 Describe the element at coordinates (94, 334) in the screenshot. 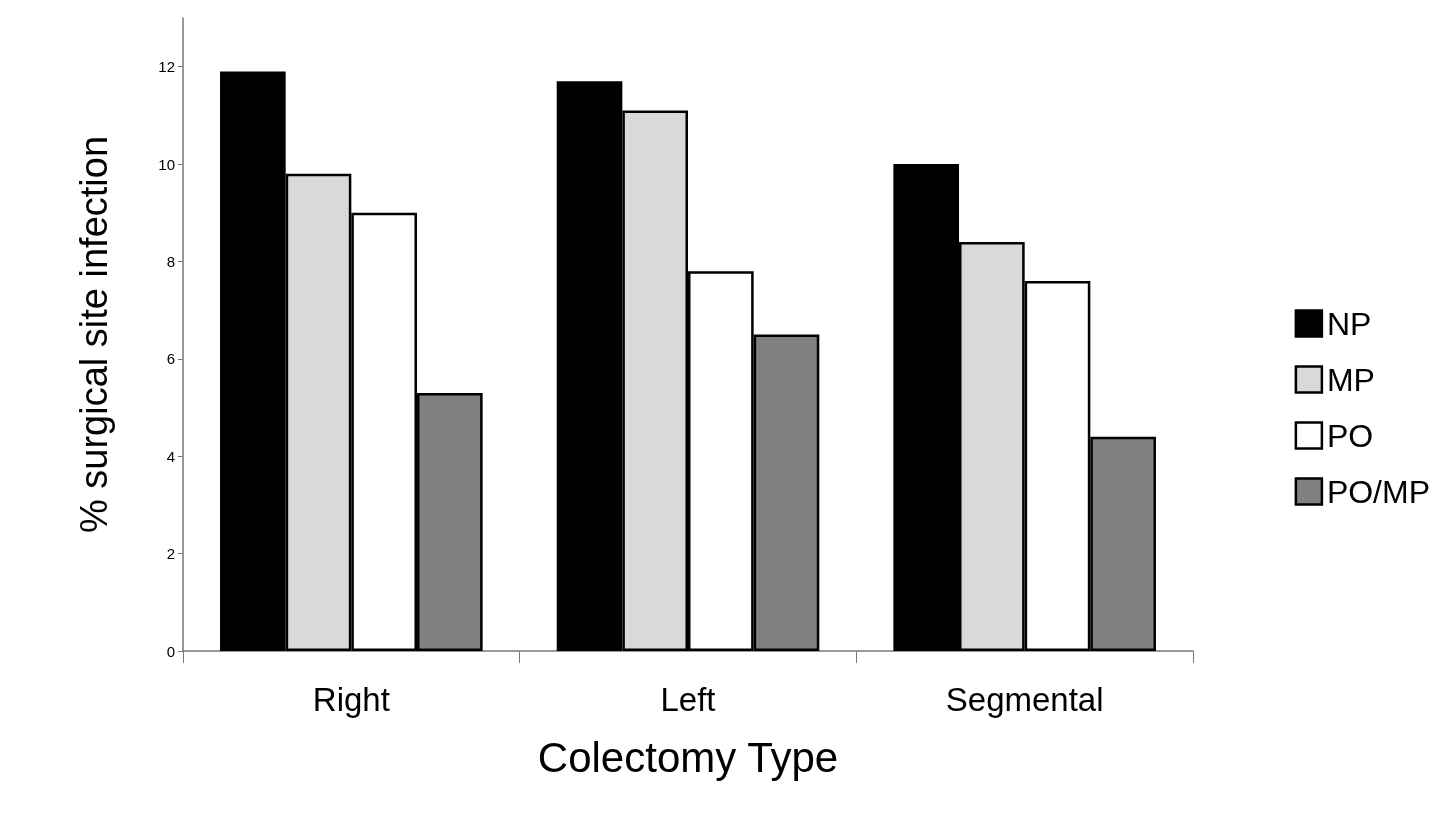

I see `y-axis-title: % surgical site infection` at that location.